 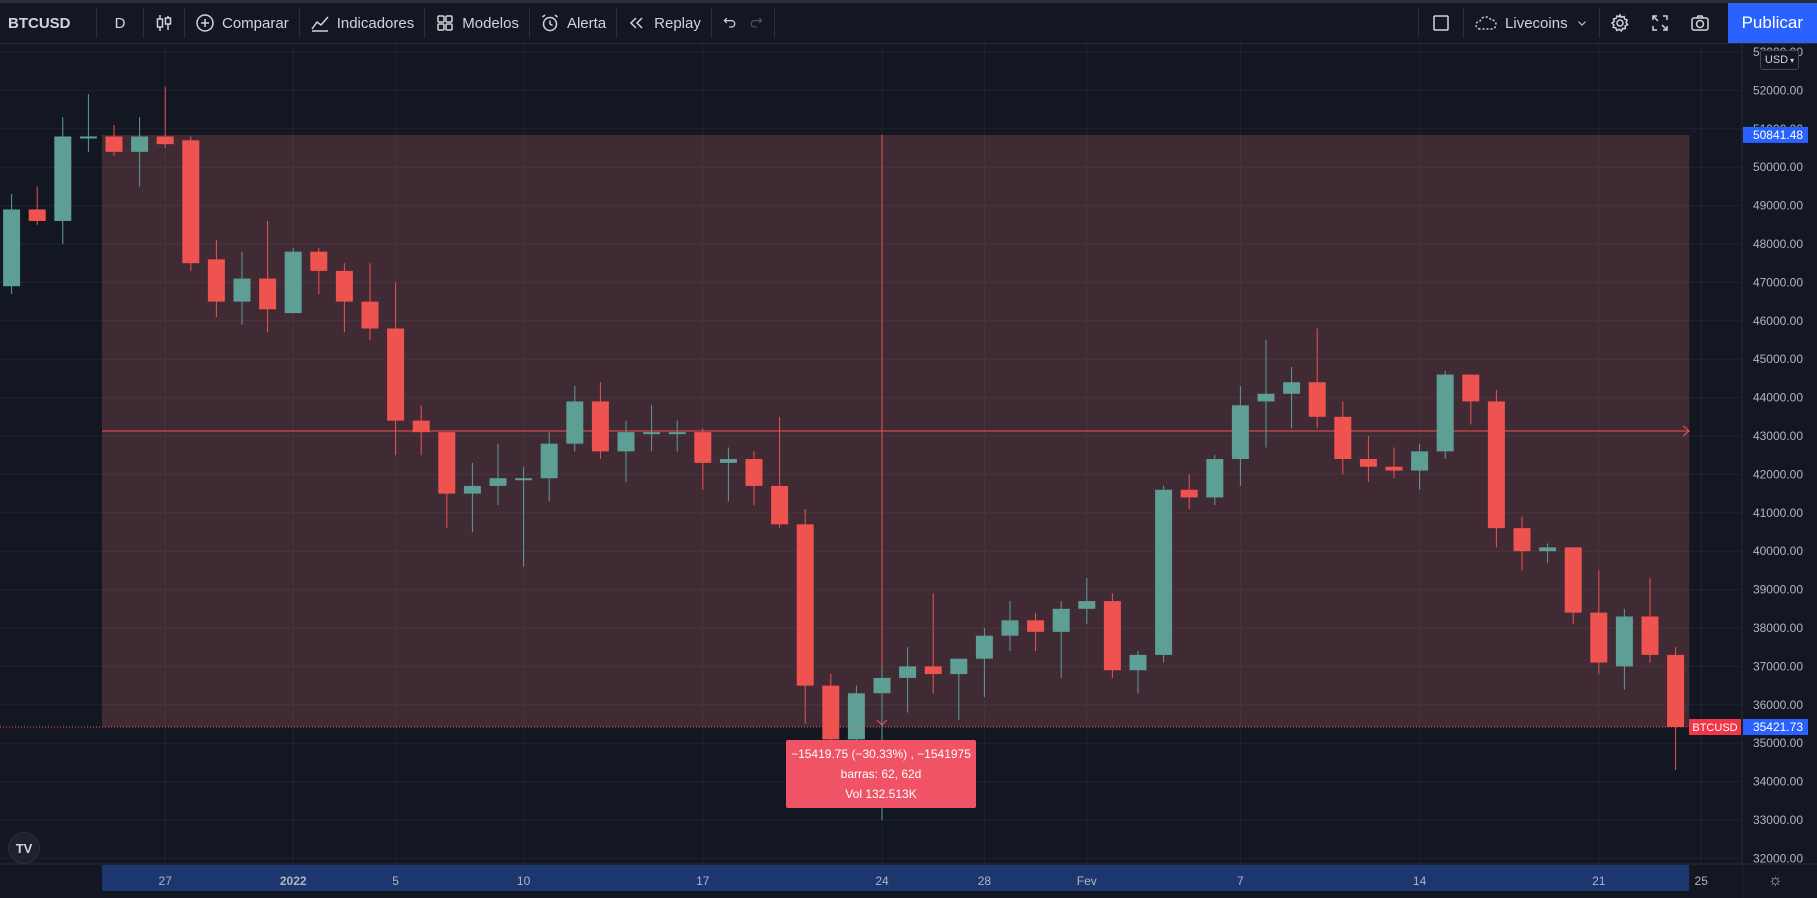 I want to click on publish-button: Publicar, so click(x=1772, y=23).